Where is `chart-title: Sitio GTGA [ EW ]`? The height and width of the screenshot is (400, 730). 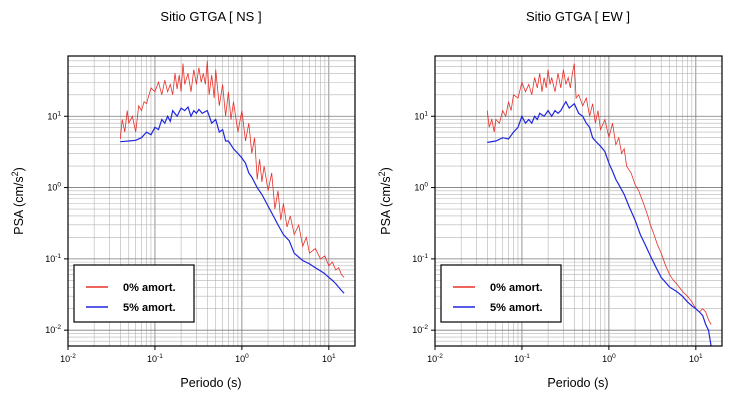 chart-title: Sitio GTGA [ EW ] is located at coordinates (578, 16).